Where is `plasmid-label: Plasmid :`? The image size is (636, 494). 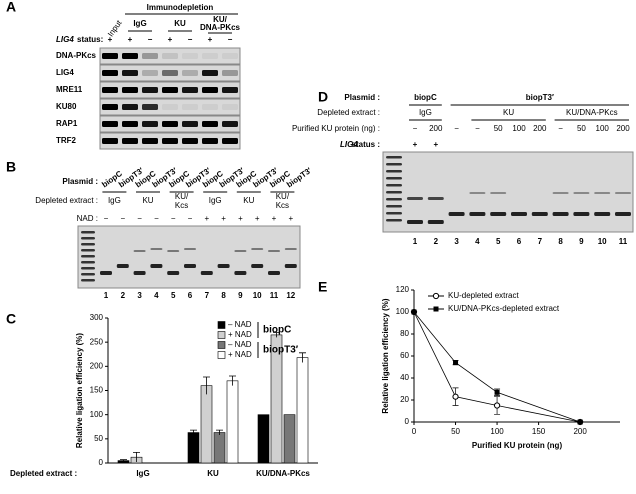
plasmid-label: Plasmid : is located at coordinates (362, 97).